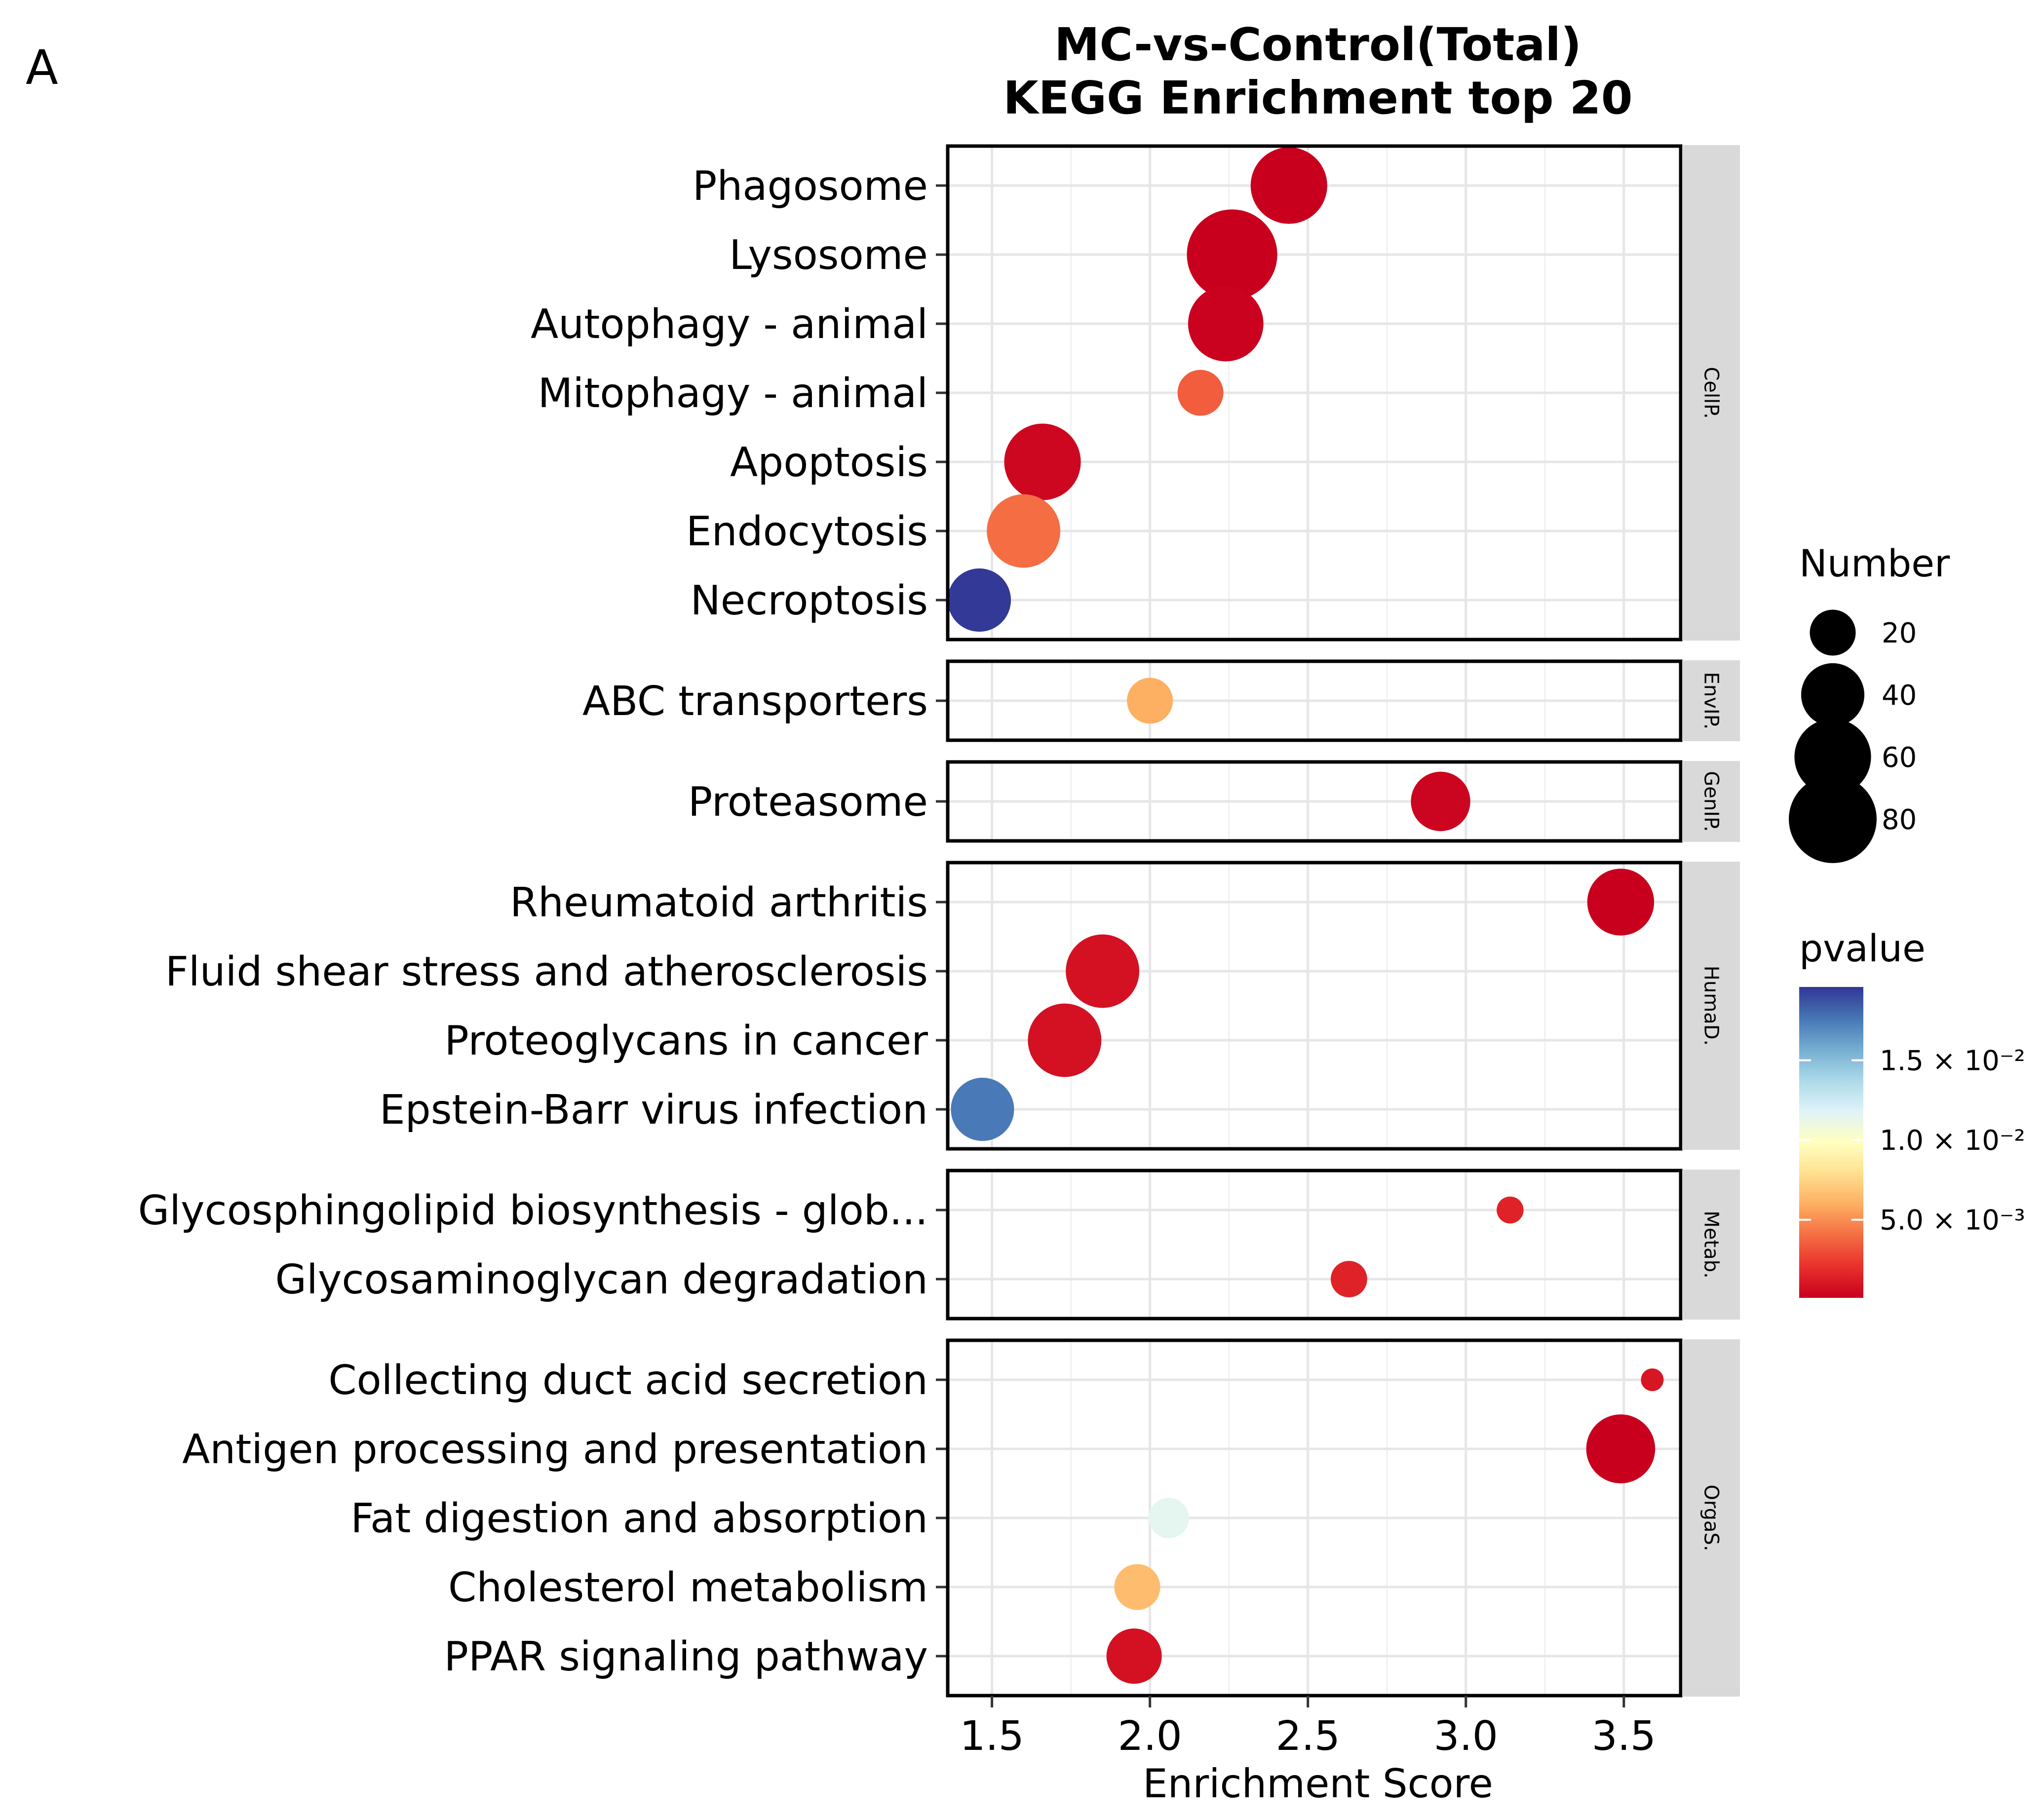  Describe the element at coordinates (808, 803) in the screenshot. I see `y-tick-label: Proteasome` at that location.